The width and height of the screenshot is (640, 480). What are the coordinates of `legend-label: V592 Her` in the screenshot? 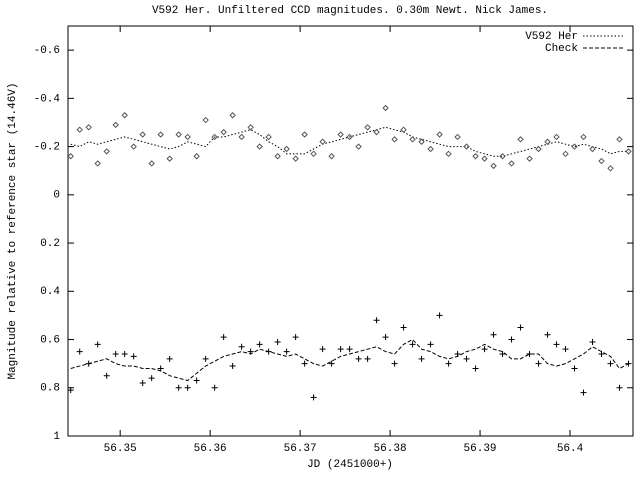 It's located at (551, 37).